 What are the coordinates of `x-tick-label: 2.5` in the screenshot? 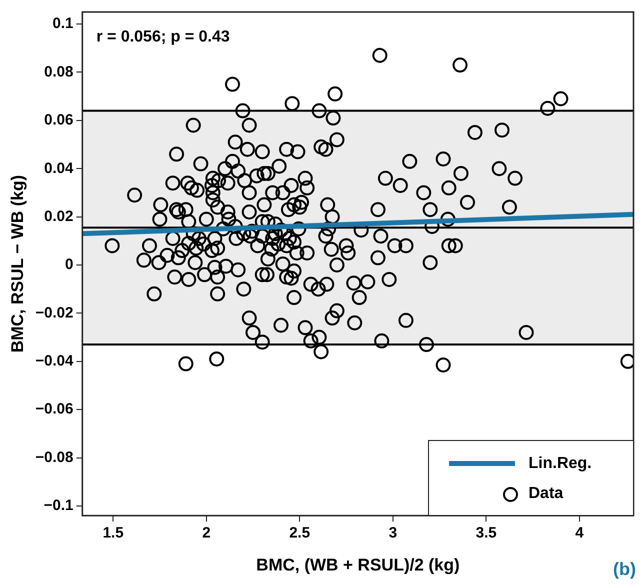 It's located at (299, 533).